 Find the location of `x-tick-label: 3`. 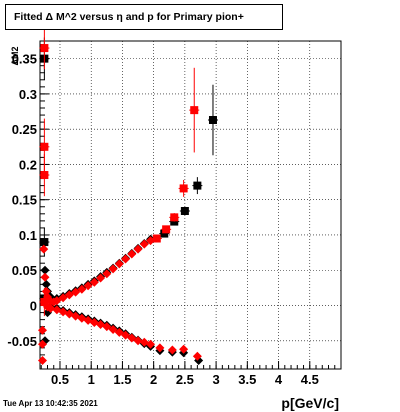

x-tick-label: 3 is located at coordinates (215, 379).